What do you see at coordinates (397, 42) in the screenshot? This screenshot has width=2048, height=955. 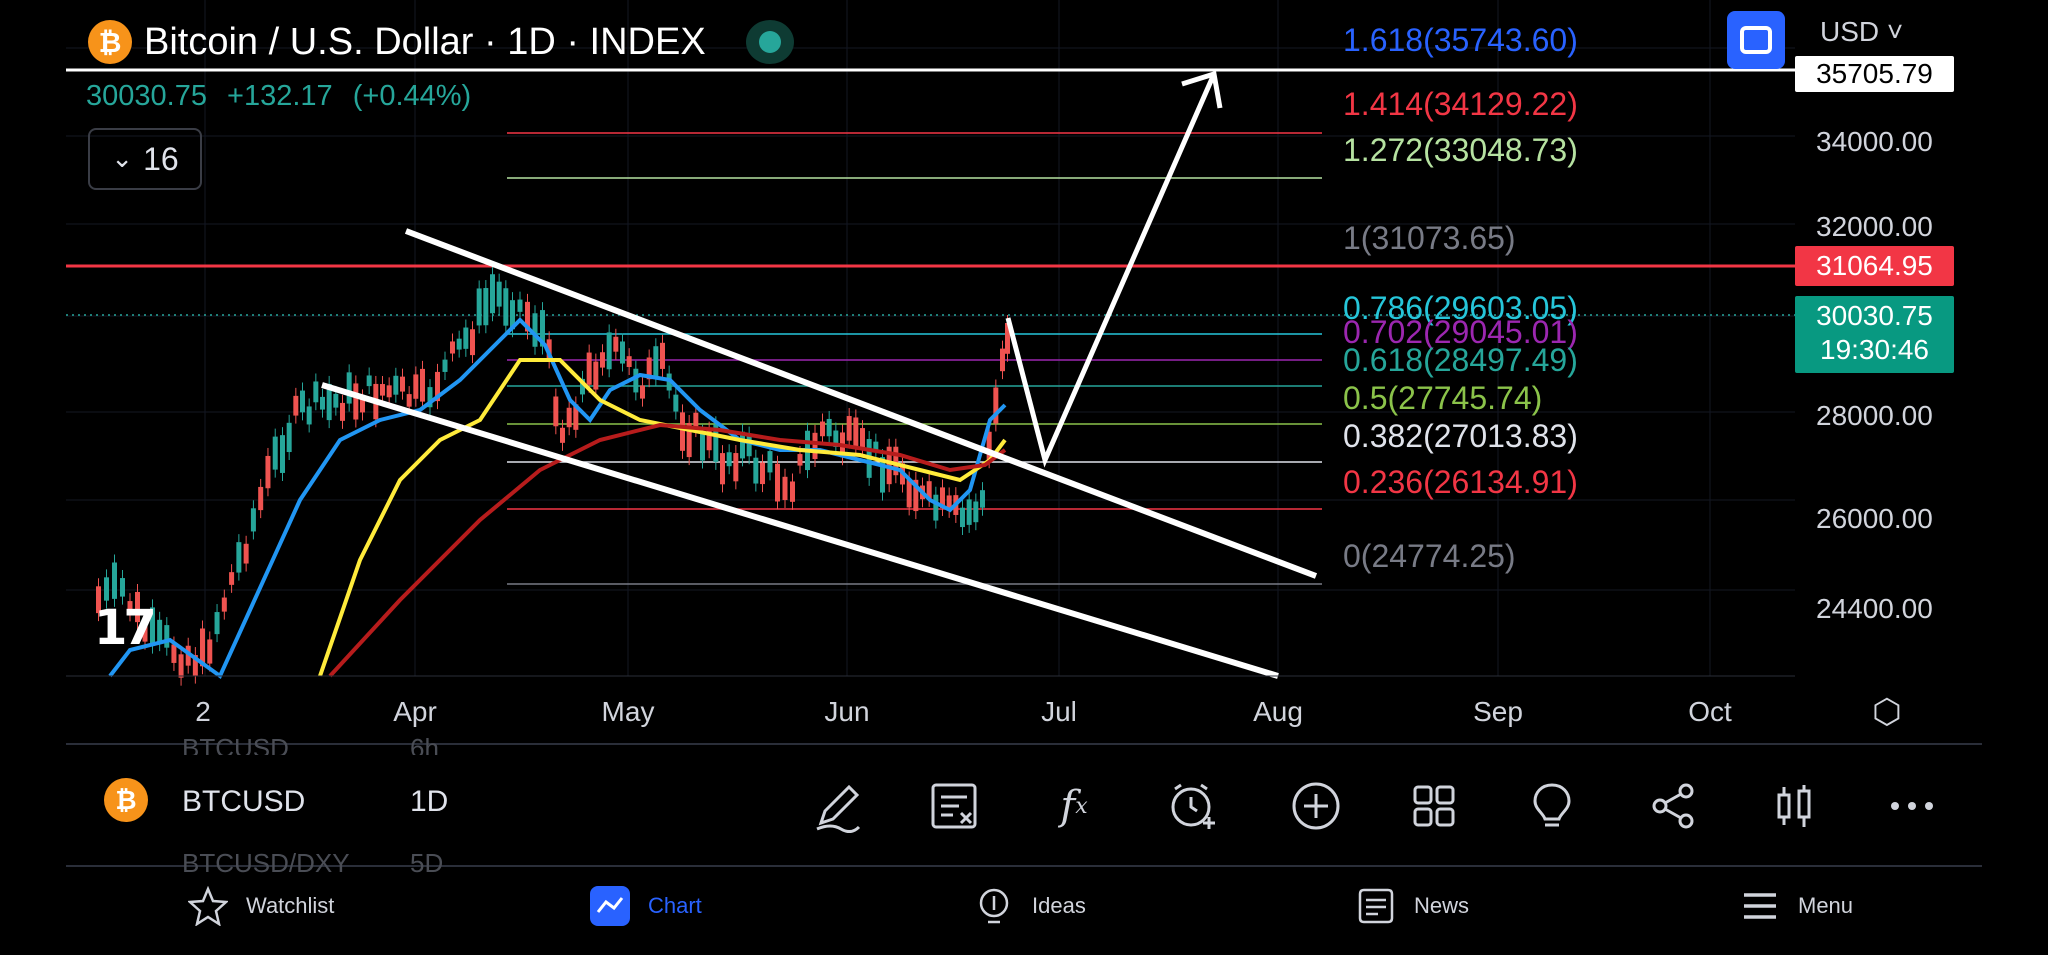 I see `symbol-header: ₿ Bitcoin / U.S. Dollar · 1D · INDEX` at bounding box center [397, 42].